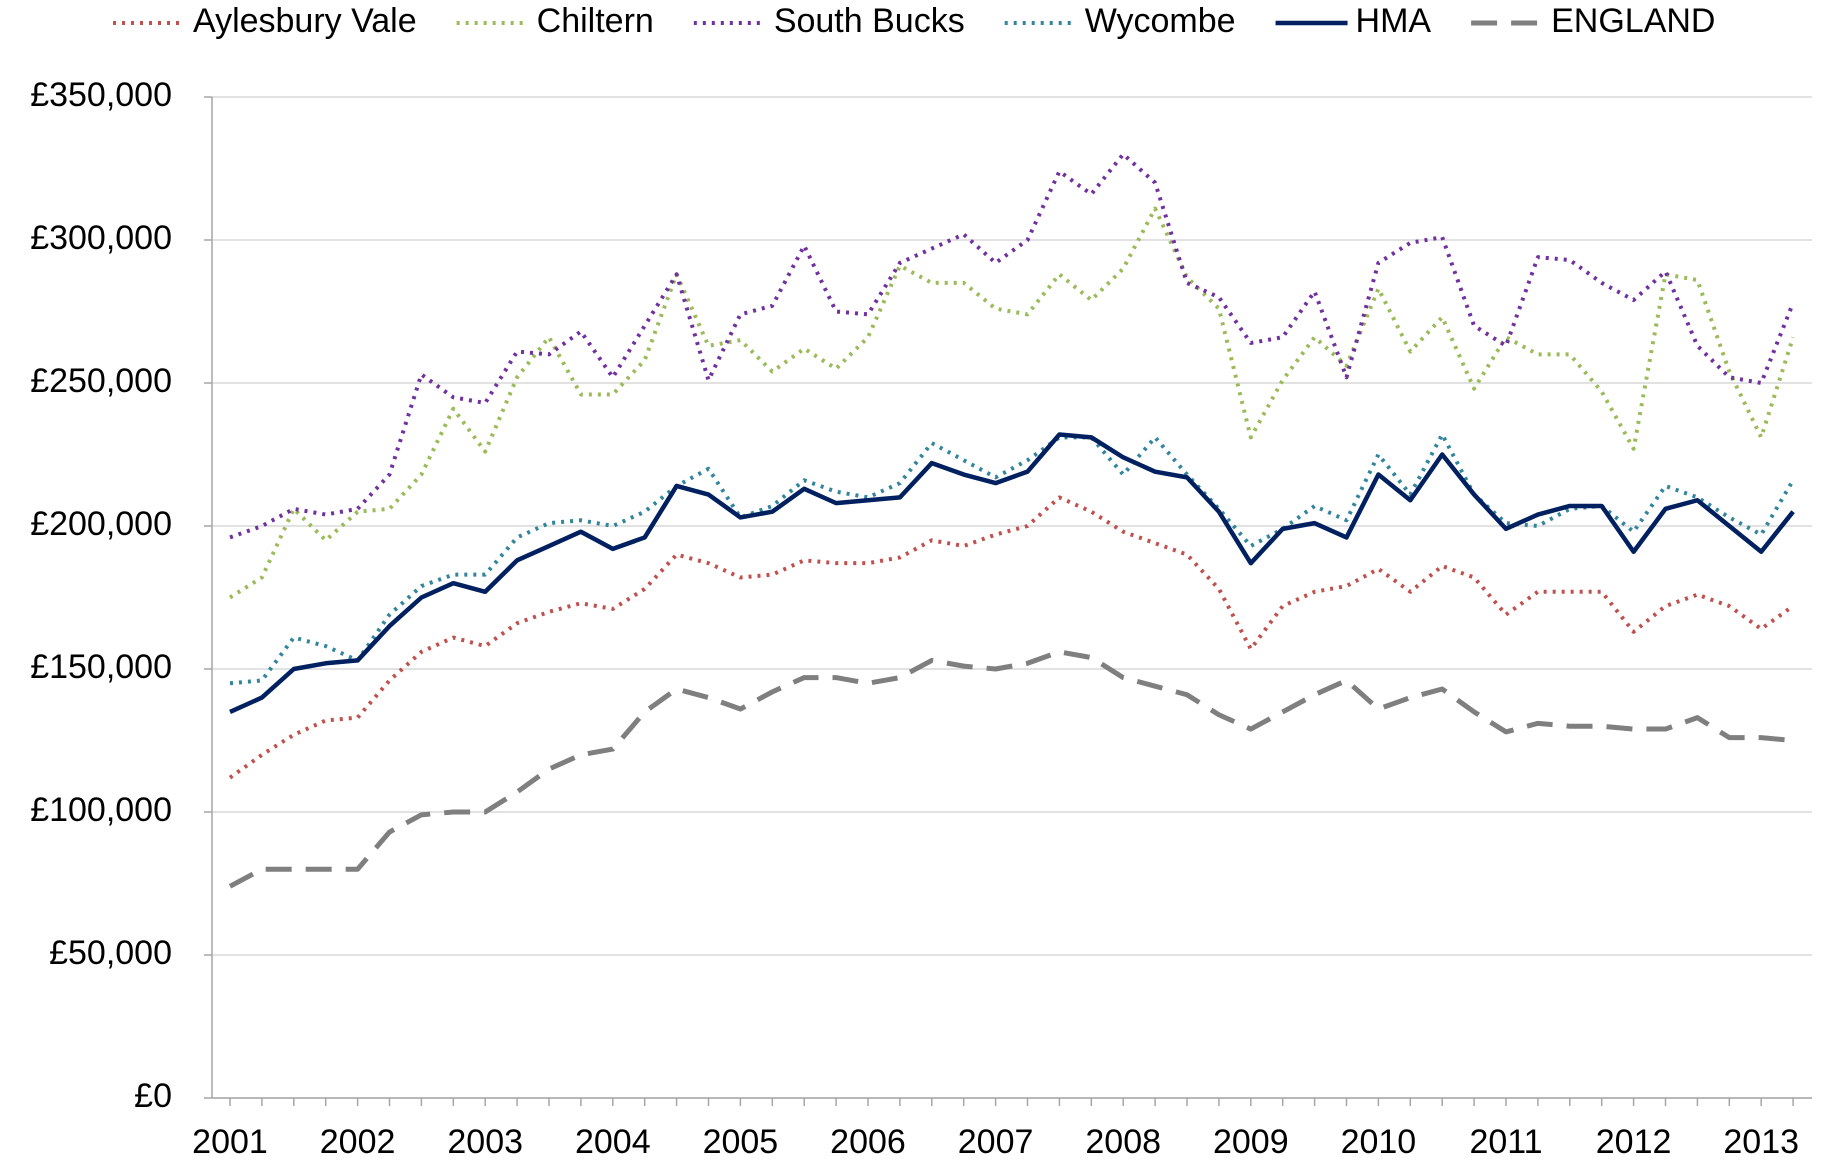 The width and height of the screenshot is (1821, 1168). Describe the element at coordinates (485, 1142) in the screenshot. I see `x-tick-label: 2003` at that location.